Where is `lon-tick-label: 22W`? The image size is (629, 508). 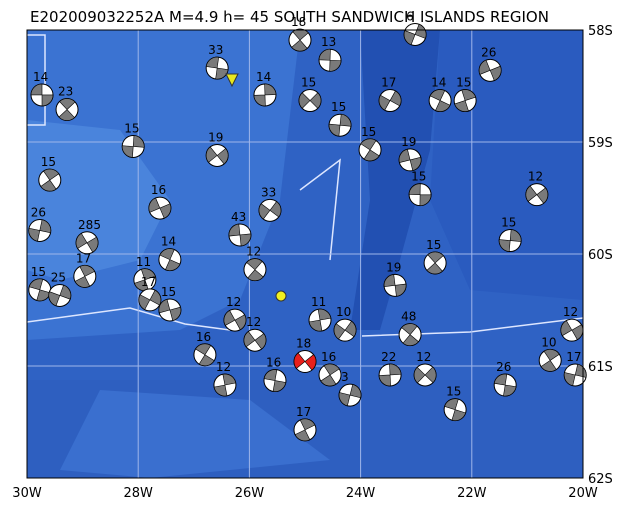 lon-tick-label: 22W is located at coordinates (472, 493).